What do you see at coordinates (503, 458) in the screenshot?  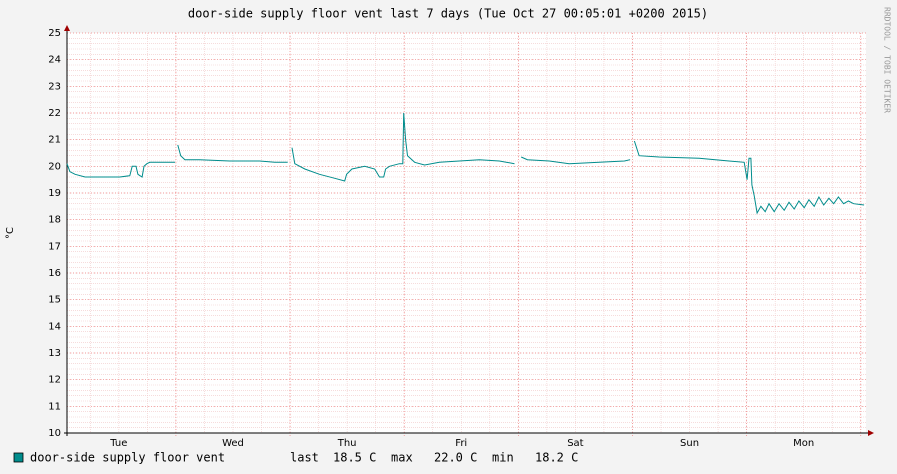 I see `legend-stat-label: min` at bounding box center [503, 458].